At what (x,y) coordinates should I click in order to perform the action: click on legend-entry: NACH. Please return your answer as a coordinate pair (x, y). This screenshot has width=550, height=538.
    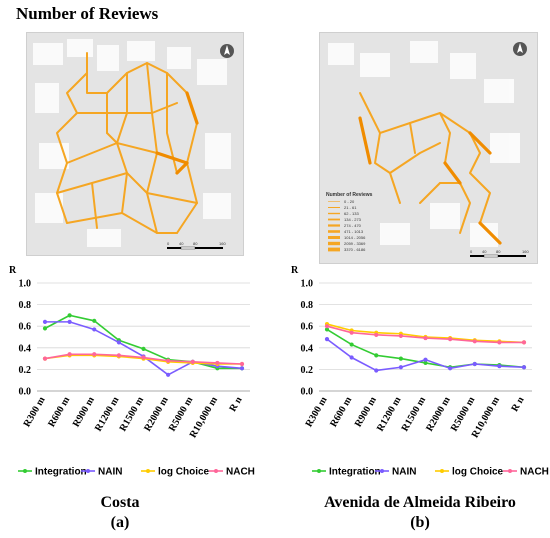
    Looking at the image, I should click on (534, 472).